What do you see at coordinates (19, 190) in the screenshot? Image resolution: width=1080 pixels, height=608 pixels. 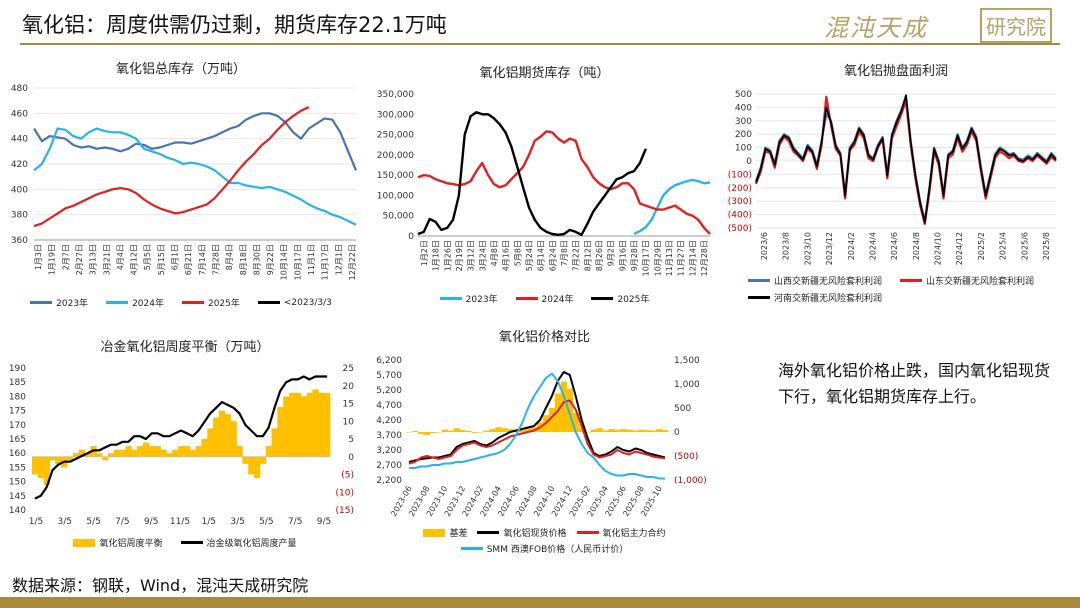 I see `y-tick-label: 400` at bounding box center [19, 190].